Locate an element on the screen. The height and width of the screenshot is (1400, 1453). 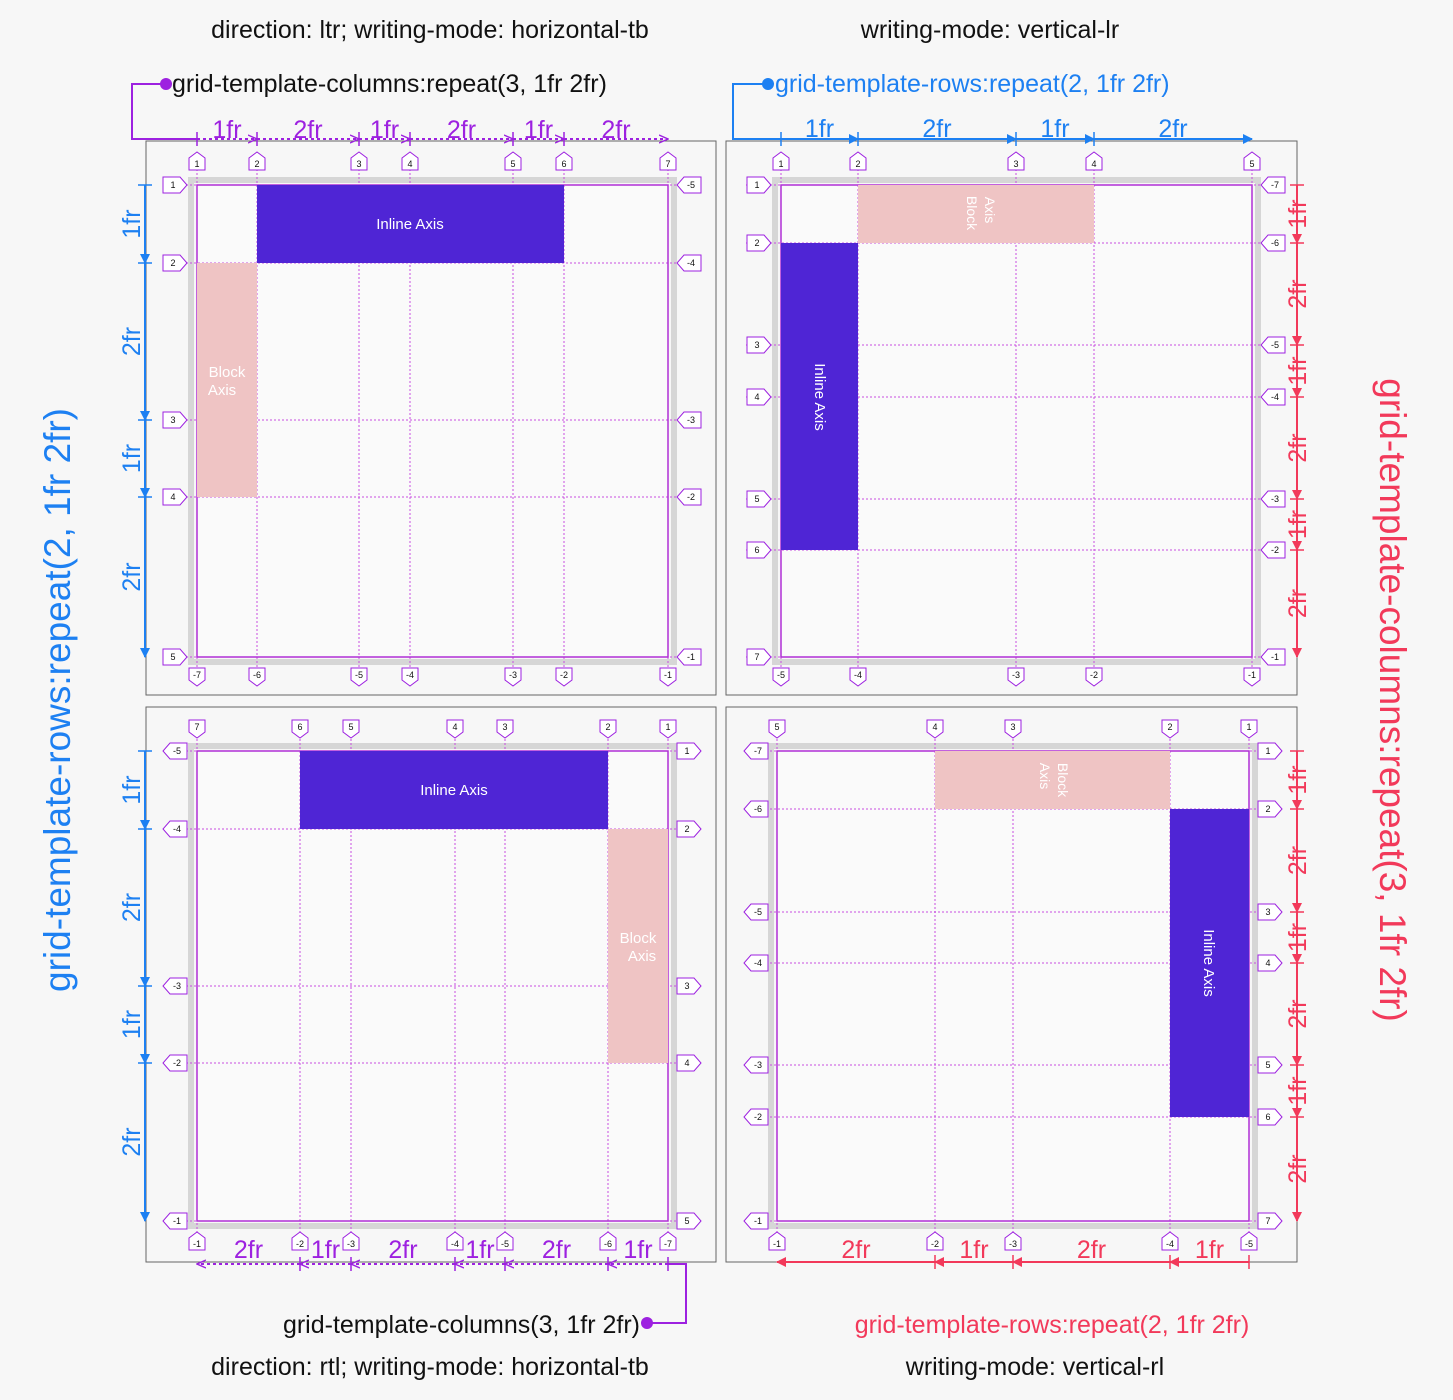
rows-arrows-left-top: 1fr 2fr 1fr 2fr is located at coordinates (135, 421).